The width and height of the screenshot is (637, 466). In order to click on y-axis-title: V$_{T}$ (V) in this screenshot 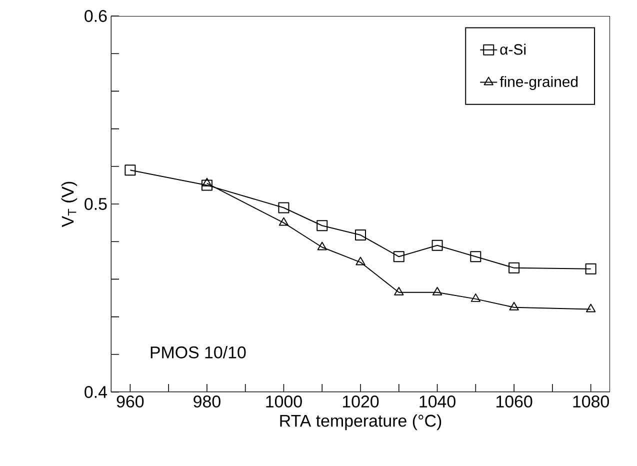, I will do `click(69, 205)`.